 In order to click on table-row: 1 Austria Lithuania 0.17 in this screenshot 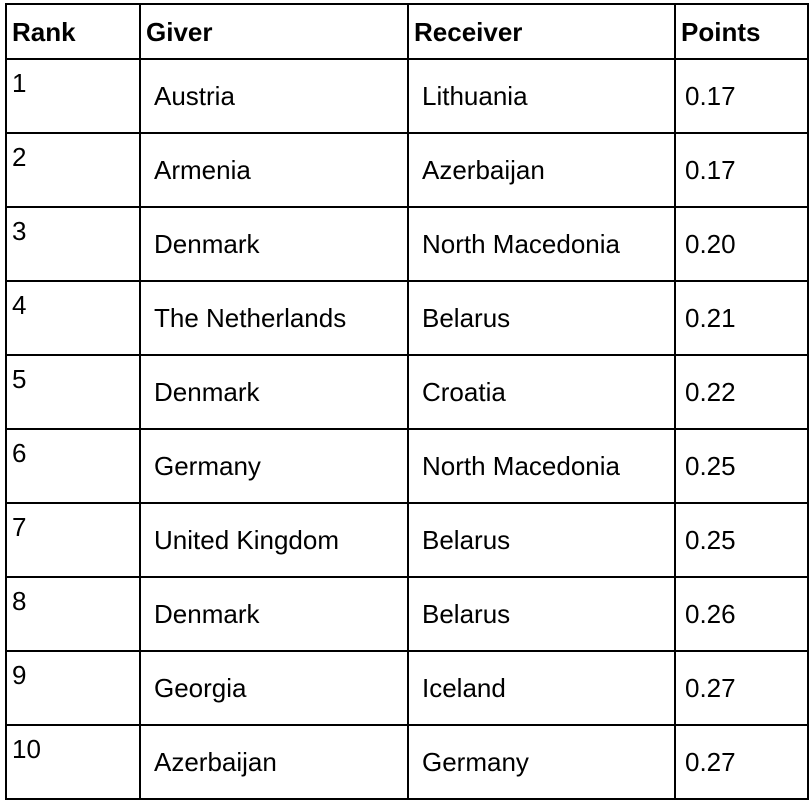, I will do `click(407, 96)`.